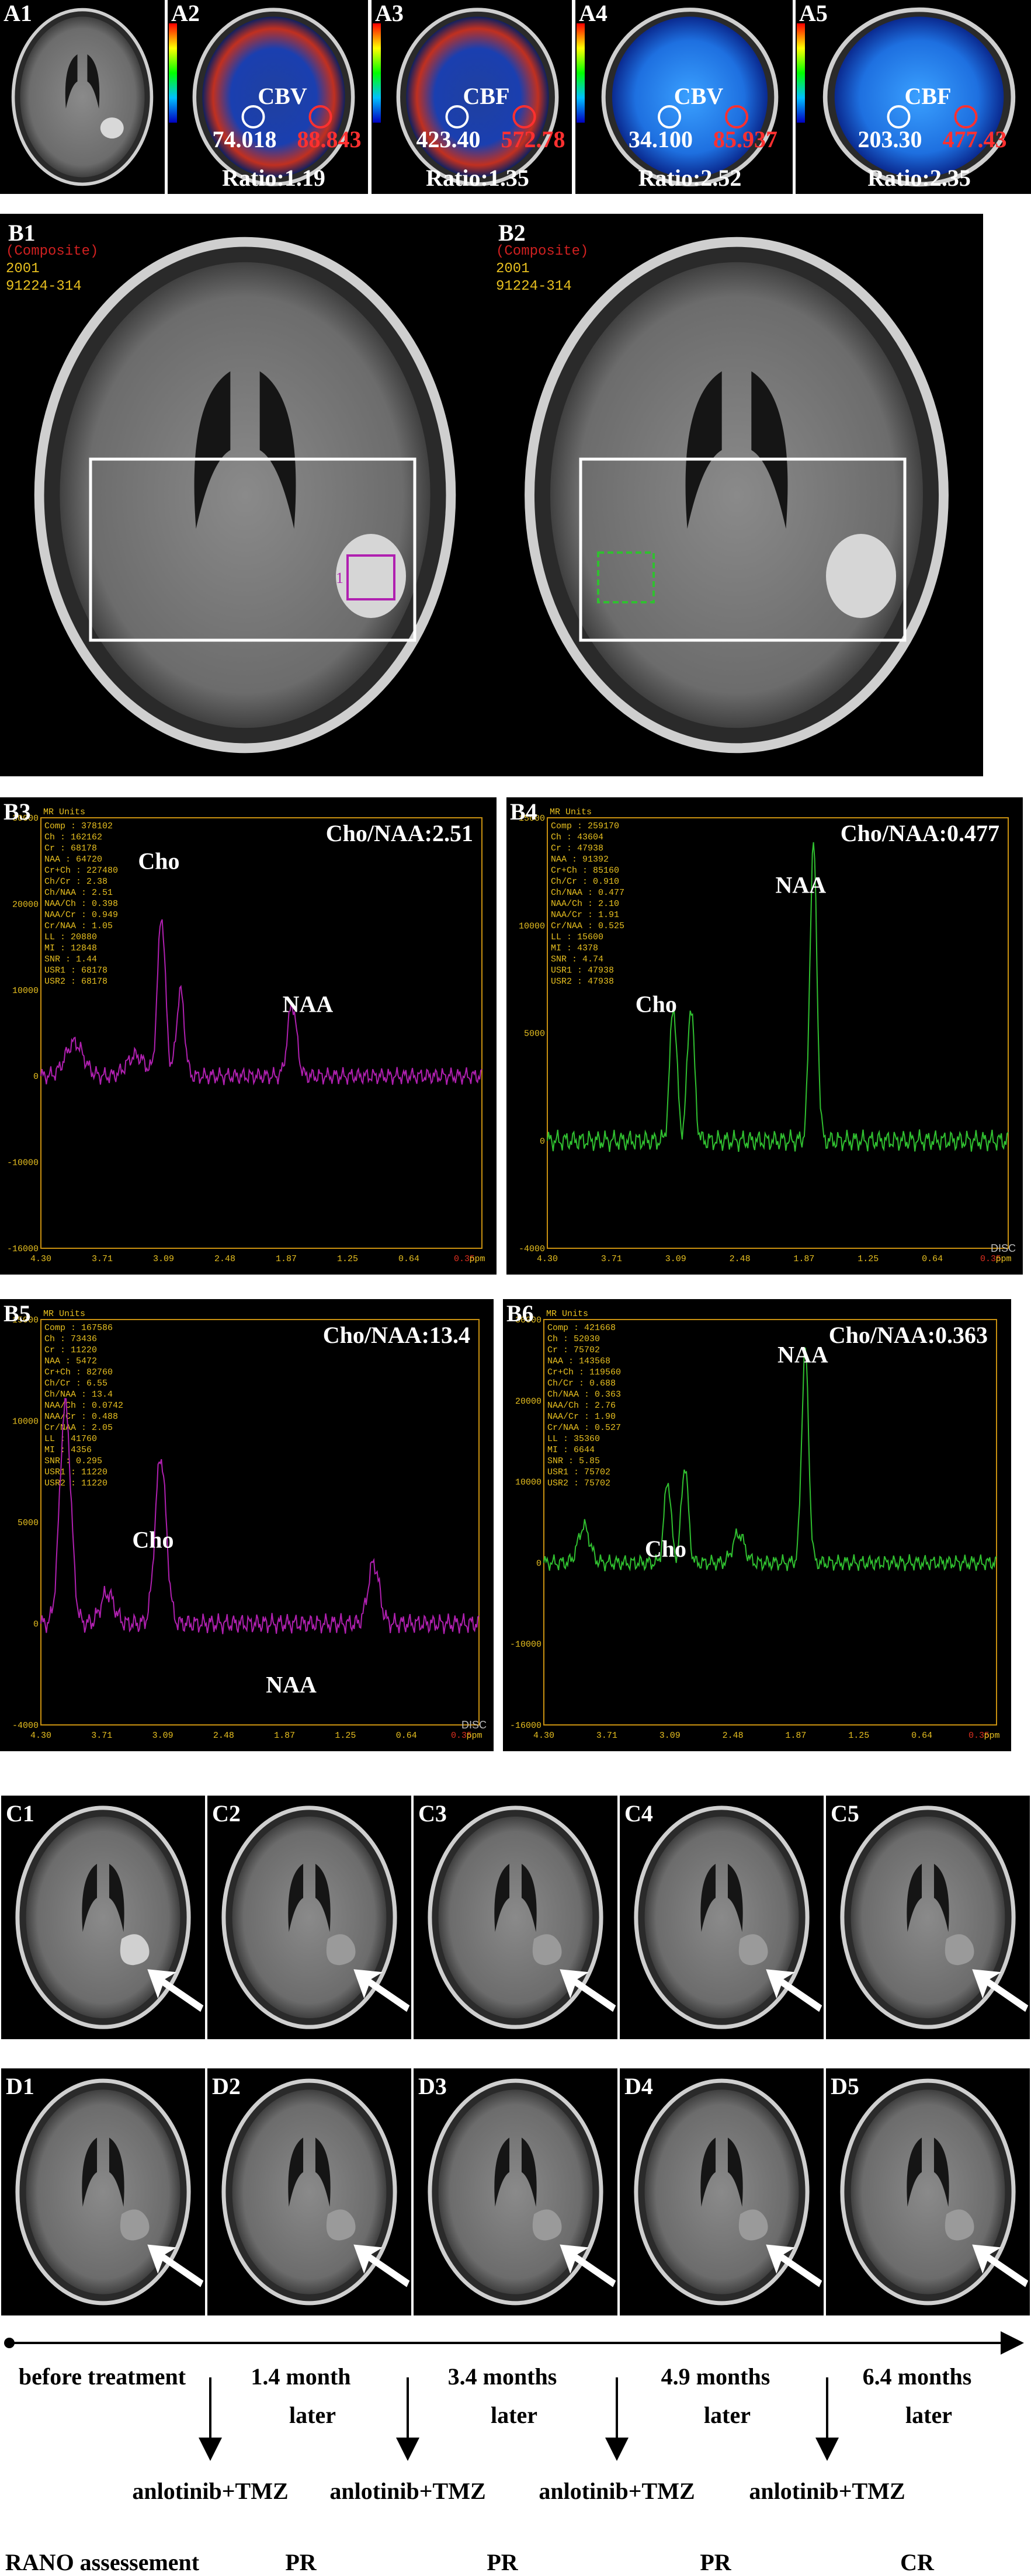 The width and height of the screenshot is (1031, 2576). I want to click on panel-label: C3, so click(432, 1813).